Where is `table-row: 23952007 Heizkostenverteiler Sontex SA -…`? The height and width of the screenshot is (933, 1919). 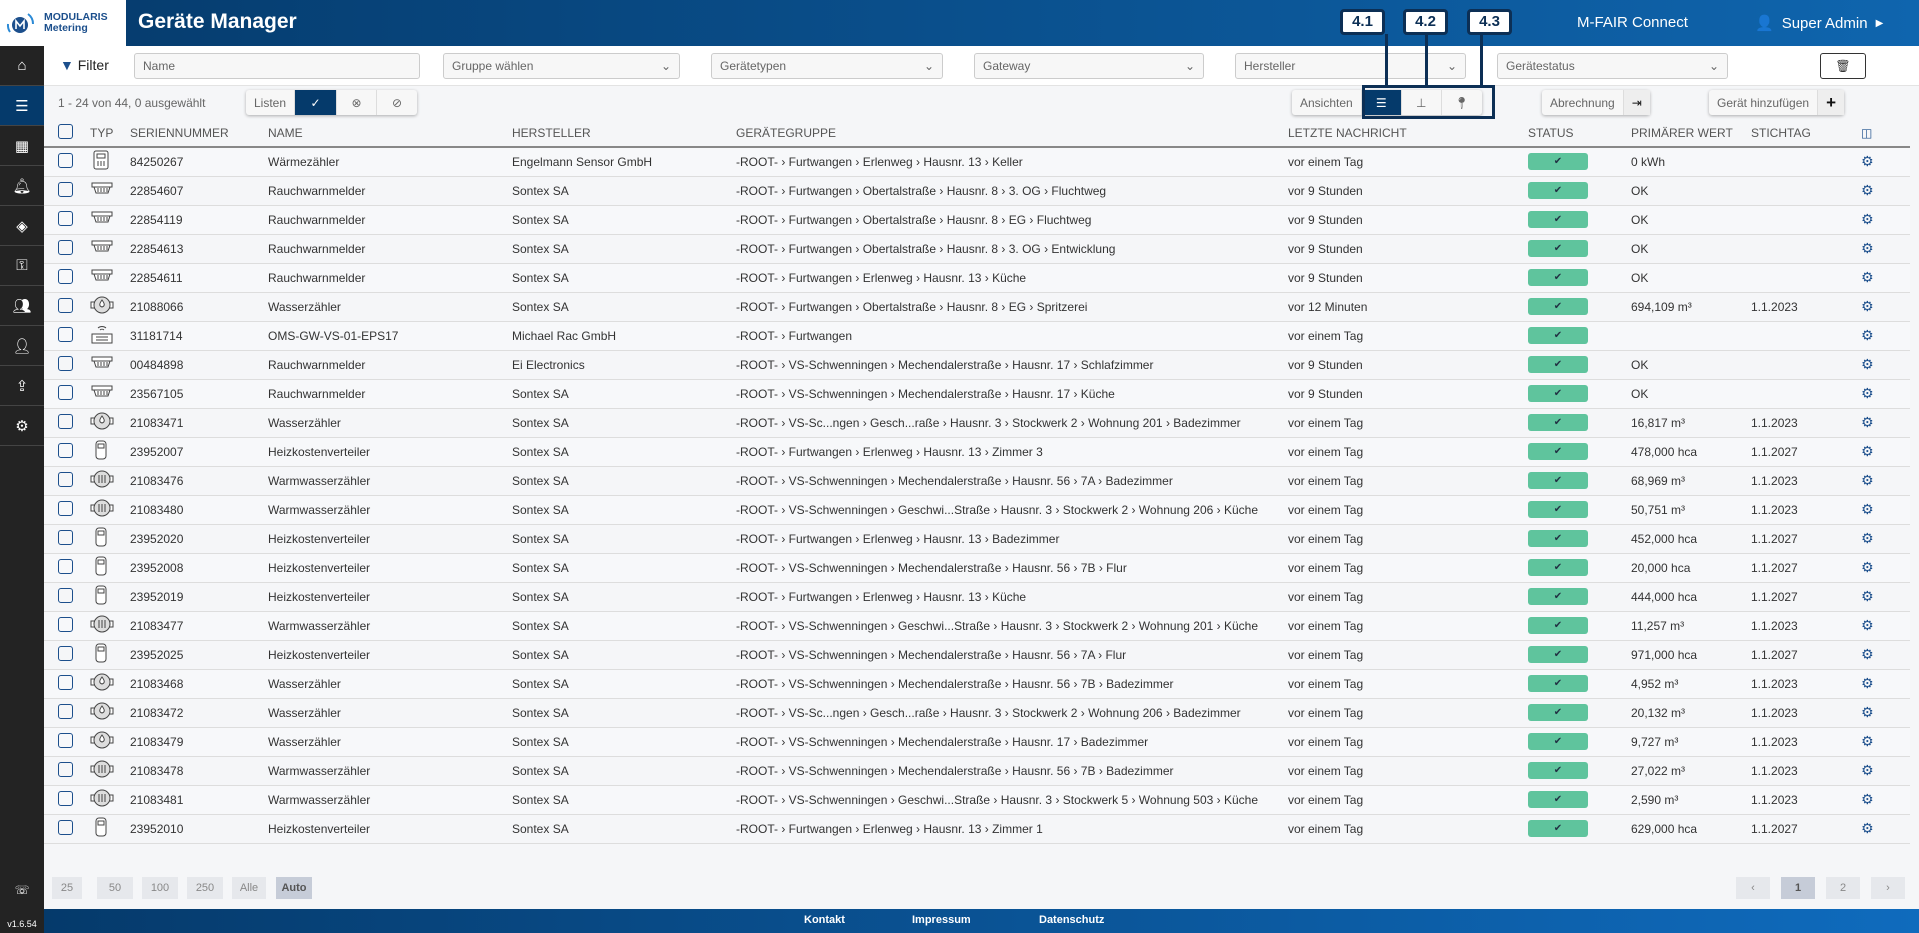
table-row: 23952007 Heizkostenverteiler Sontex SA -… is located at coordinates (977, 452).